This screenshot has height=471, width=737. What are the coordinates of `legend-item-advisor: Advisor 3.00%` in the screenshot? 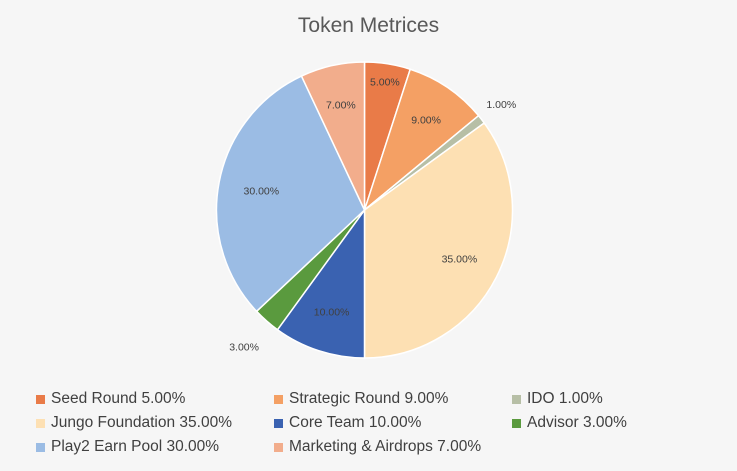 It's located at (612, 423).